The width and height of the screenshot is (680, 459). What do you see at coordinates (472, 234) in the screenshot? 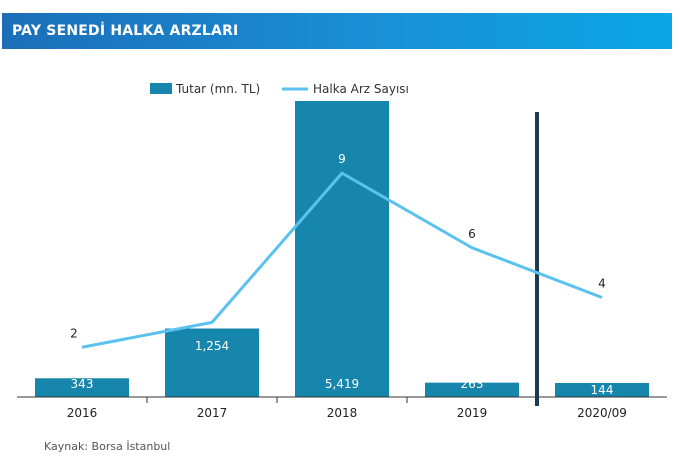
I see `line-data-label: 6` at bounding box center [472, 234].